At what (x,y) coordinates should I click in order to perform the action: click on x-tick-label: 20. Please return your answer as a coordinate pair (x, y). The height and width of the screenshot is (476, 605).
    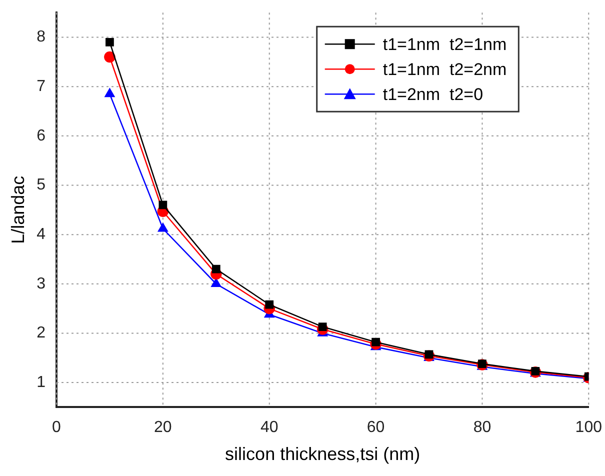
    Looking at the image, I should click on (163, 427).